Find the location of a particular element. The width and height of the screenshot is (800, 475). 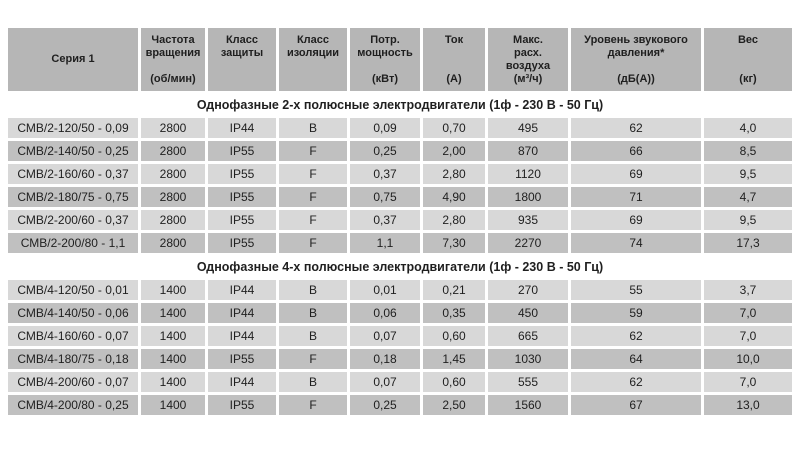

column-label-insulation-class: Класс изоляции is located at coordinates (313, 46).